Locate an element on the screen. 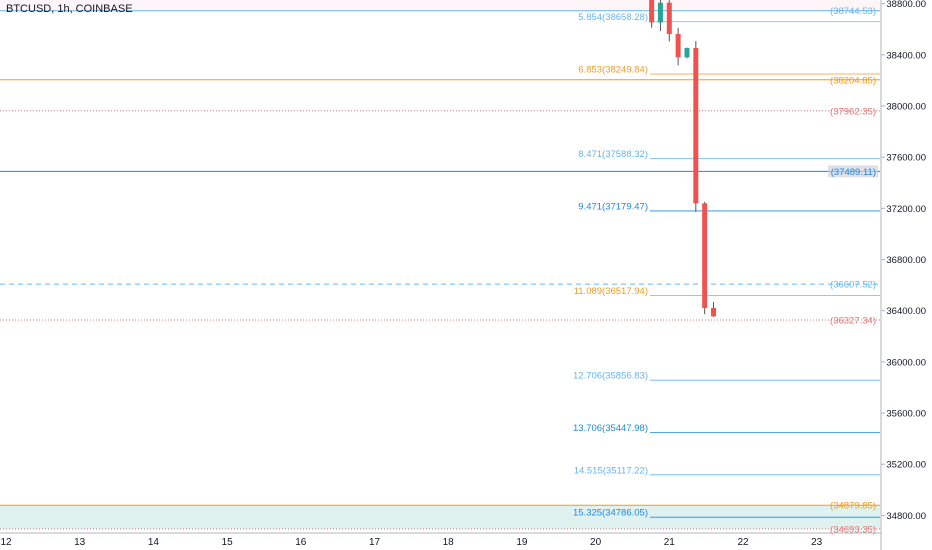 The image size is (932, 550). price-tick-label: 34800.00 is located at coordinates (906, 516).